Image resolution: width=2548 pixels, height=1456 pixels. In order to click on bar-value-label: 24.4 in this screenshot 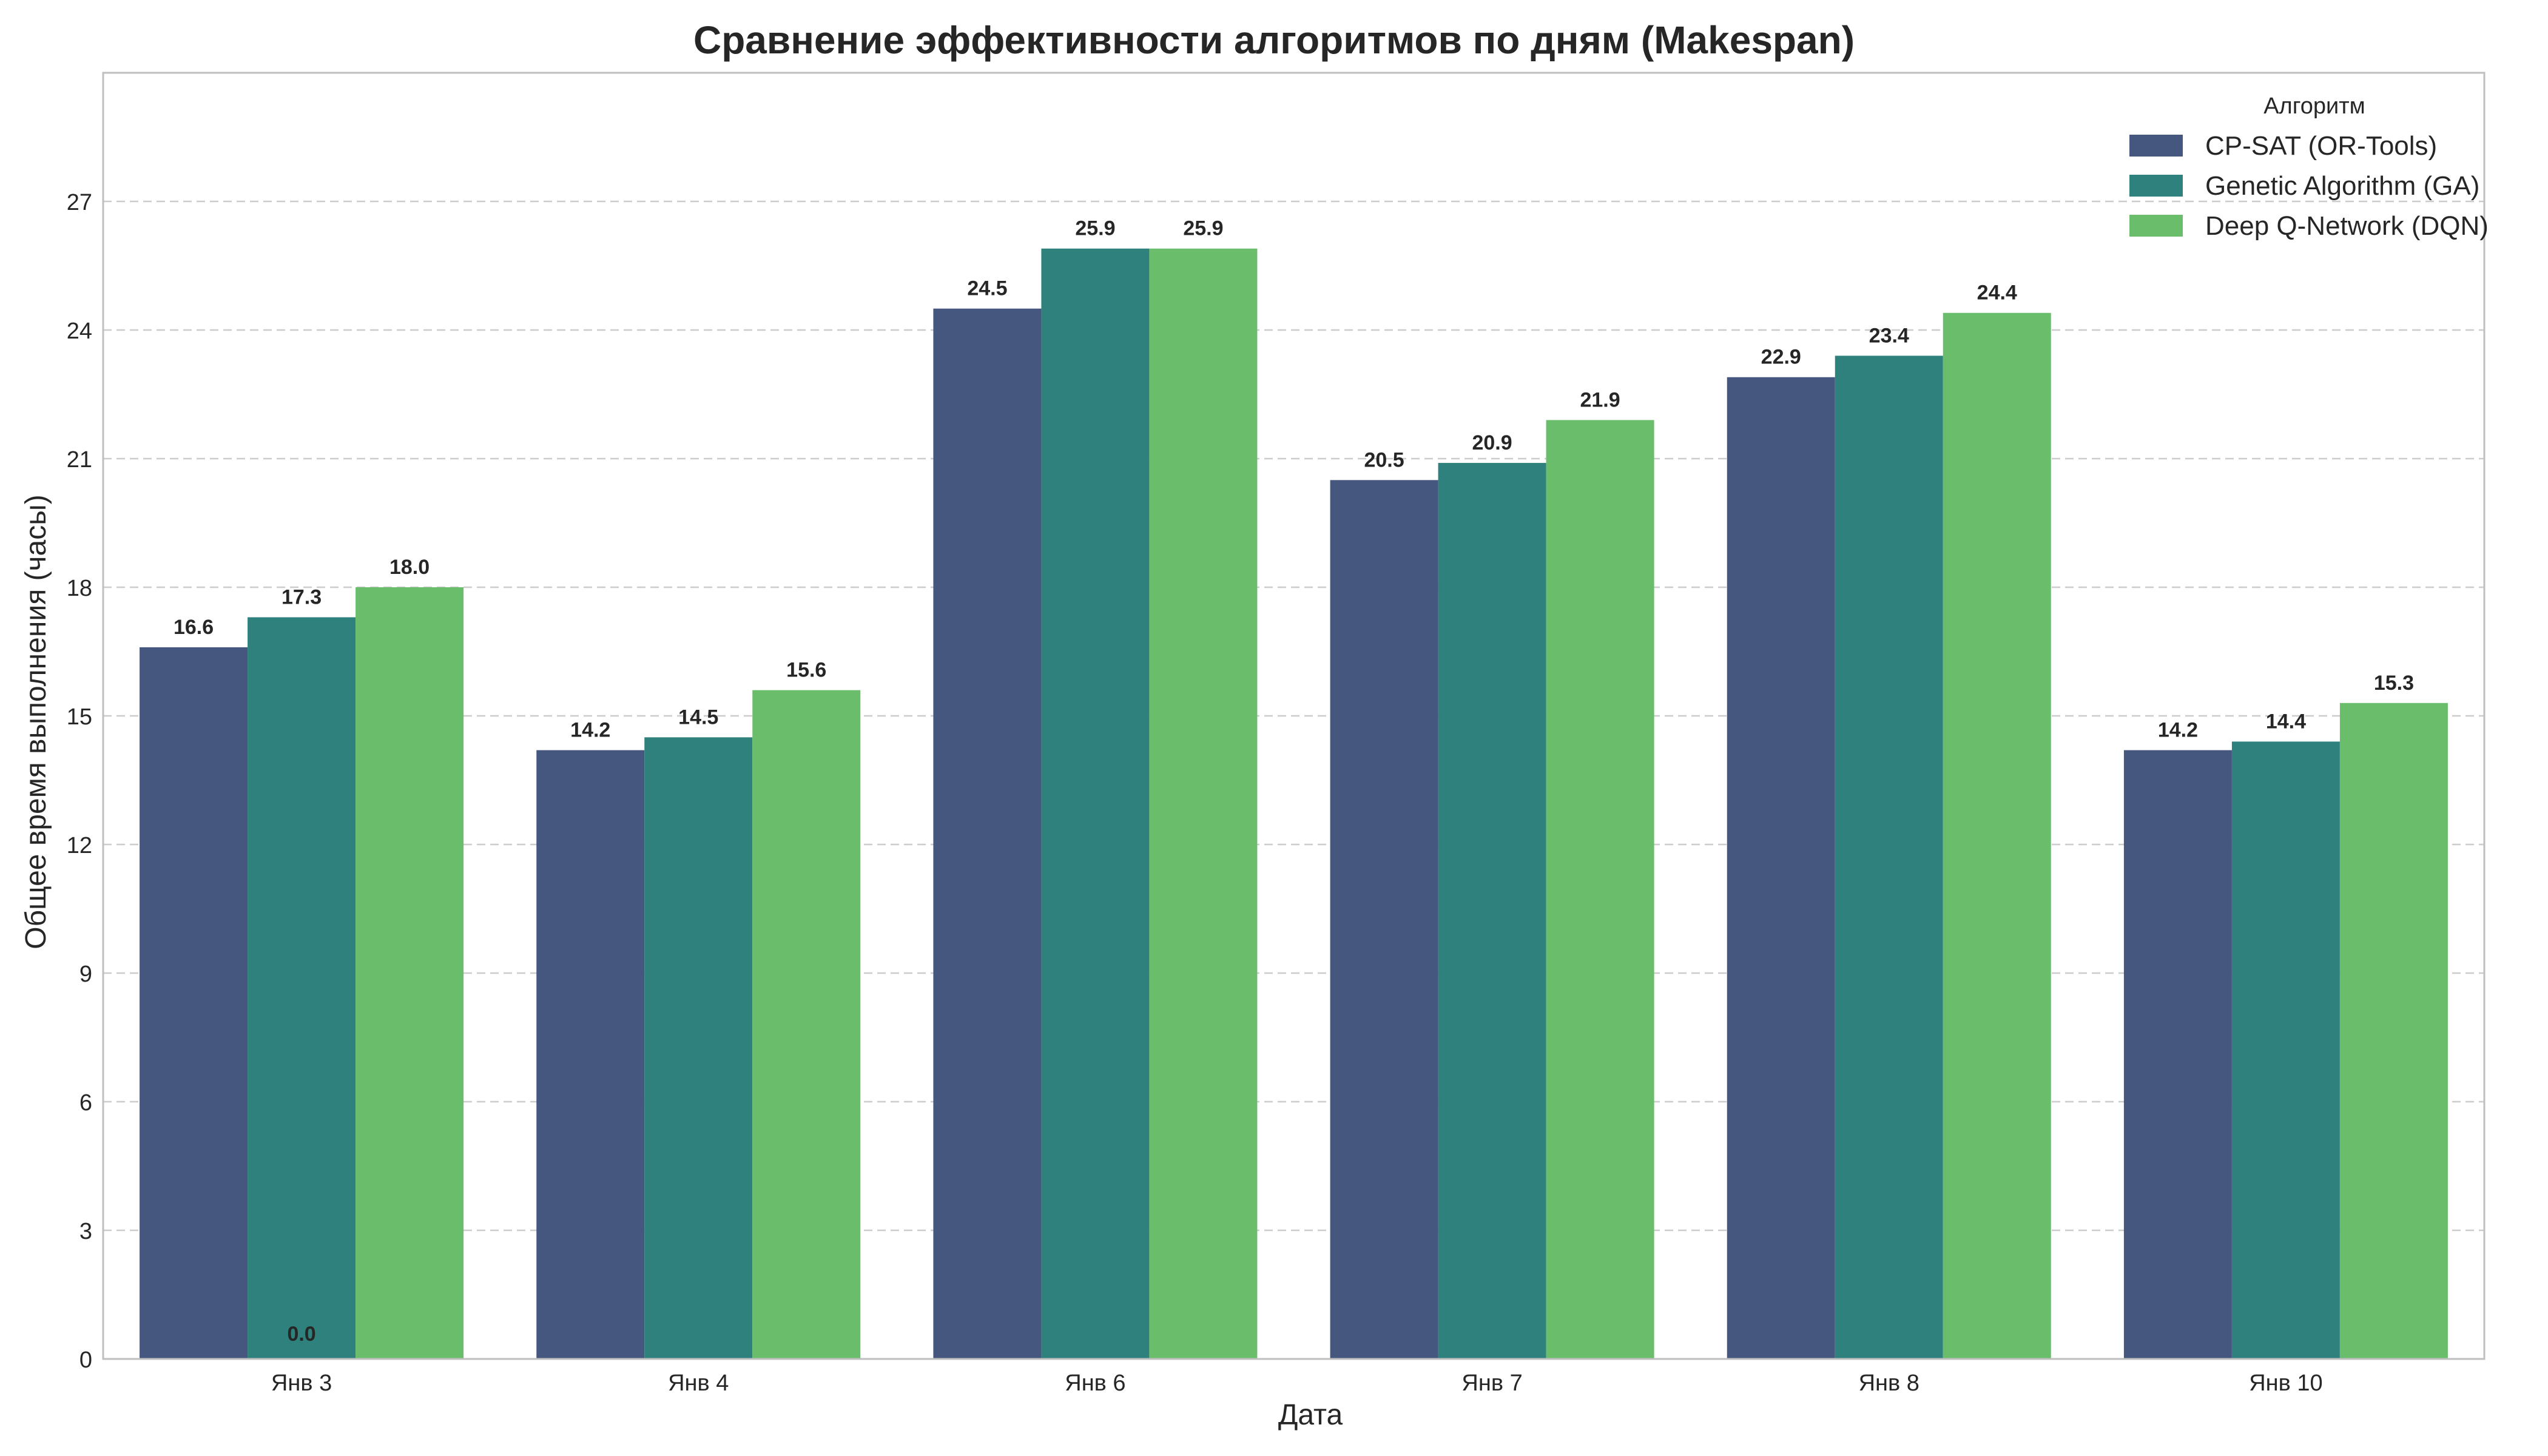, I will do `click(1997, 293)`.